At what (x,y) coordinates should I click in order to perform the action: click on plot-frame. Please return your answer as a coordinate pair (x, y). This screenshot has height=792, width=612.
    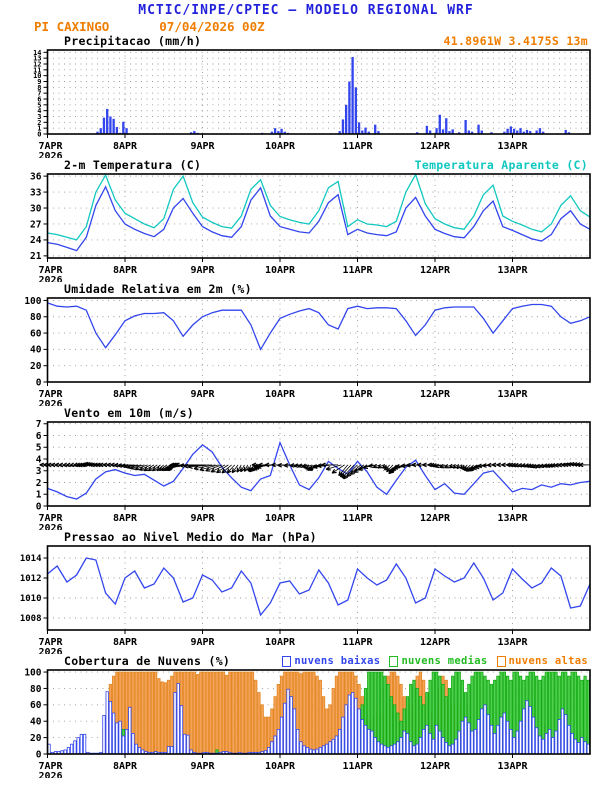
    Looking at the image, I should click on (318, 588).